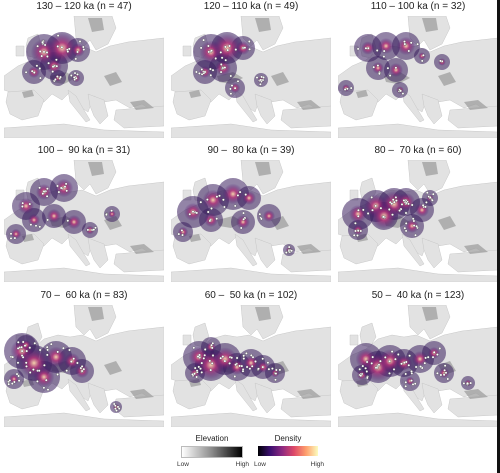  I want to click on density-high-label: High, so click(317, 464).